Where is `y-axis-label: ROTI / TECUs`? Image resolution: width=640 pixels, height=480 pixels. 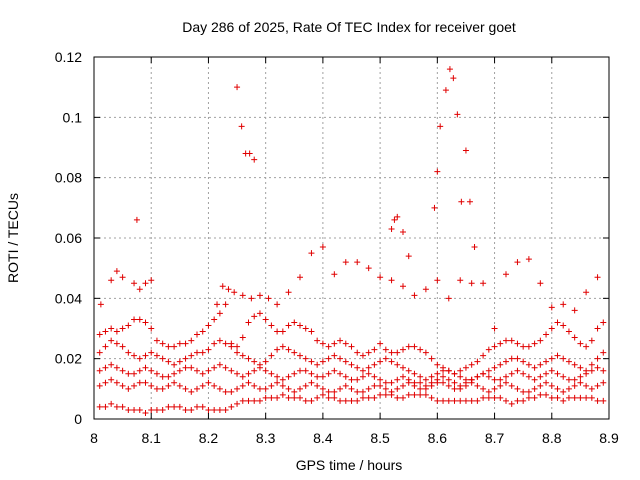
y-axis-label: ROTI / TECUs is located at coordinates (13, 238).